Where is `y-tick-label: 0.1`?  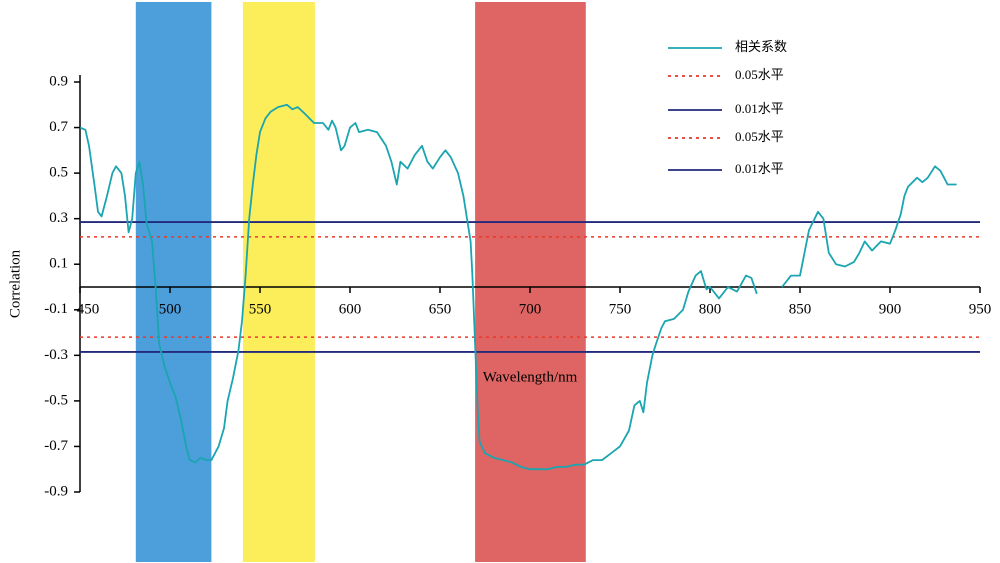
y-tick-label: 0.1 is located at coordinates (58, 264).